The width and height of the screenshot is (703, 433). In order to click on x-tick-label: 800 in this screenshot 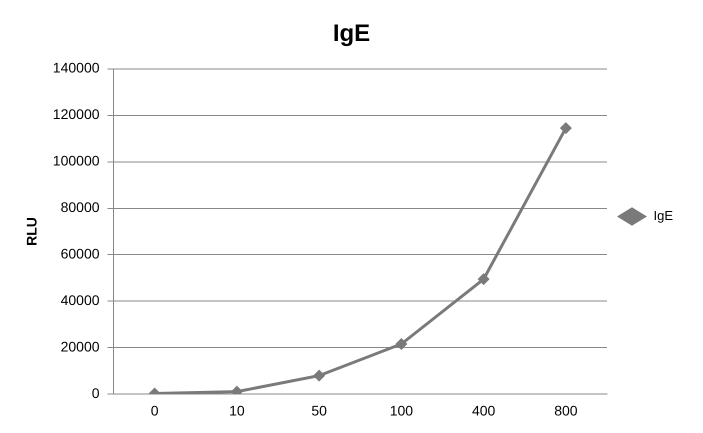, I will do `click(566, 410)`.